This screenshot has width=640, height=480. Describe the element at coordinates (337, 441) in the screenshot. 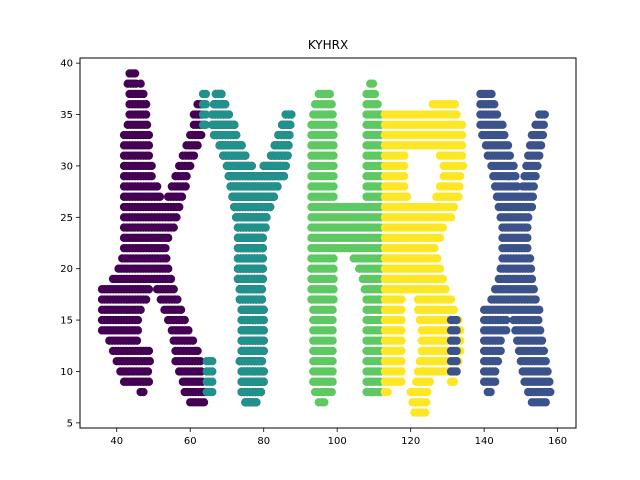

I see `x-tick-label: 100` at that location.